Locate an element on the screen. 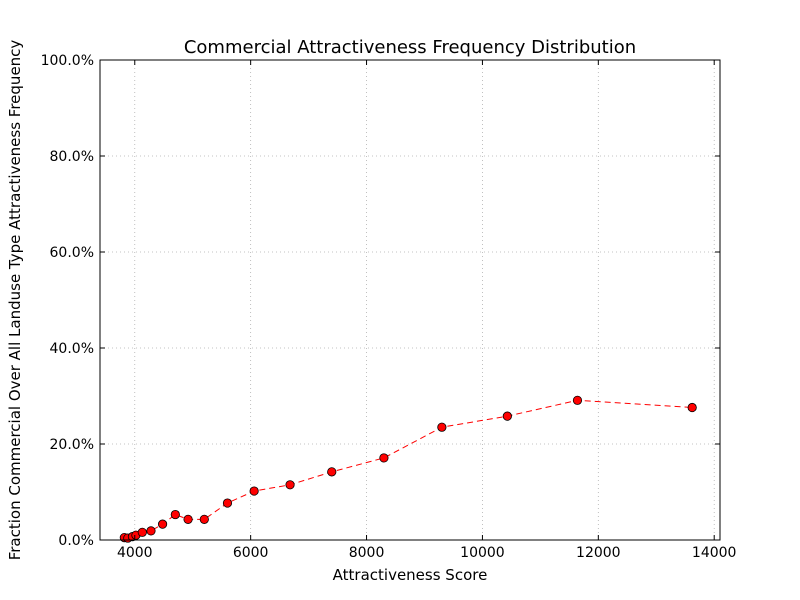 This screenshot has height=600, width=800. x-tick-label: 14000 is located at coordinates (714, 553).